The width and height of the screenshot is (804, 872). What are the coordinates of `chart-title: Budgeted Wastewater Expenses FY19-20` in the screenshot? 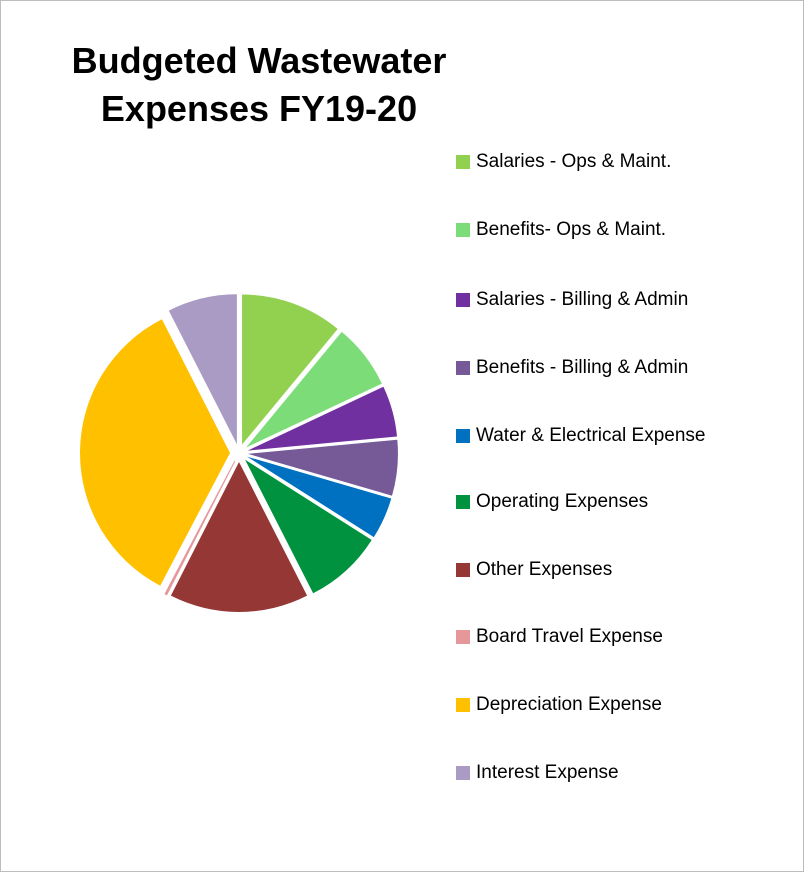 It's located at (259, 84).